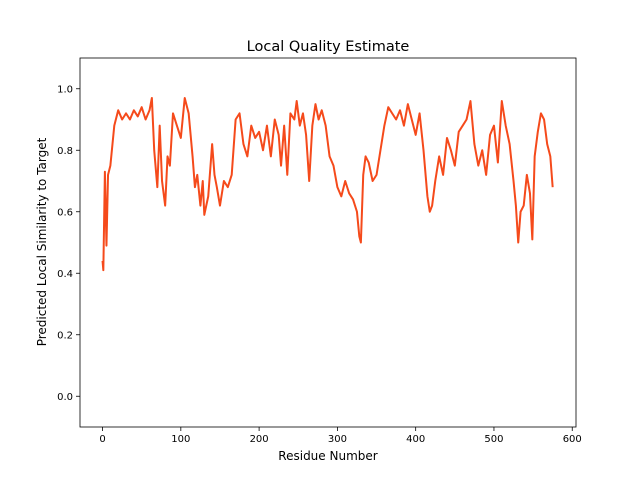 Image resolution: width=640 pixels, height=480 pixels. What do you see at coordinates (572, 439) in the screenshot?
I see `x-tick-label: 600` at bounding box center [572, 439].